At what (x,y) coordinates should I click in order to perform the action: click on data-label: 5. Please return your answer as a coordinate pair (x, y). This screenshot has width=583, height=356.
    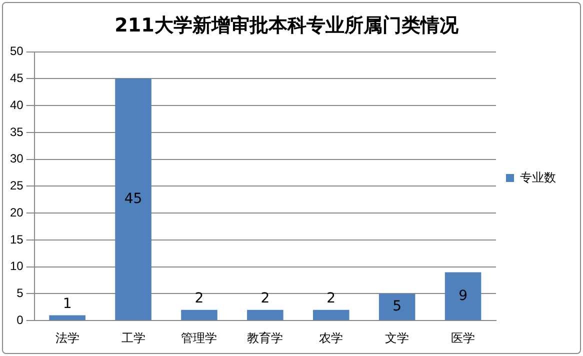
    Looking at the image, I should click on (397, 306).